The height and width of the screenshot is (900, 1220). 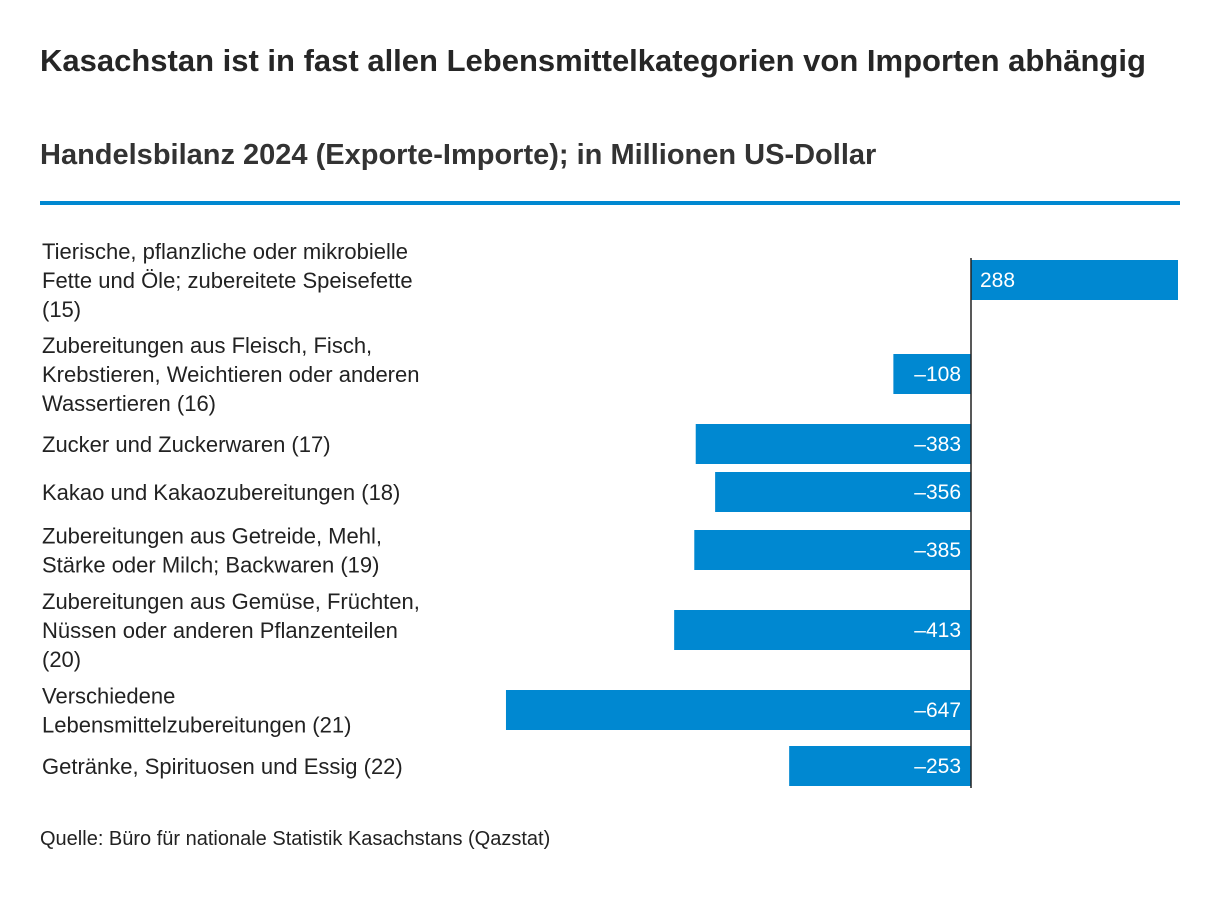 I want to click on data-label: –356, so click(x=937, y=492).